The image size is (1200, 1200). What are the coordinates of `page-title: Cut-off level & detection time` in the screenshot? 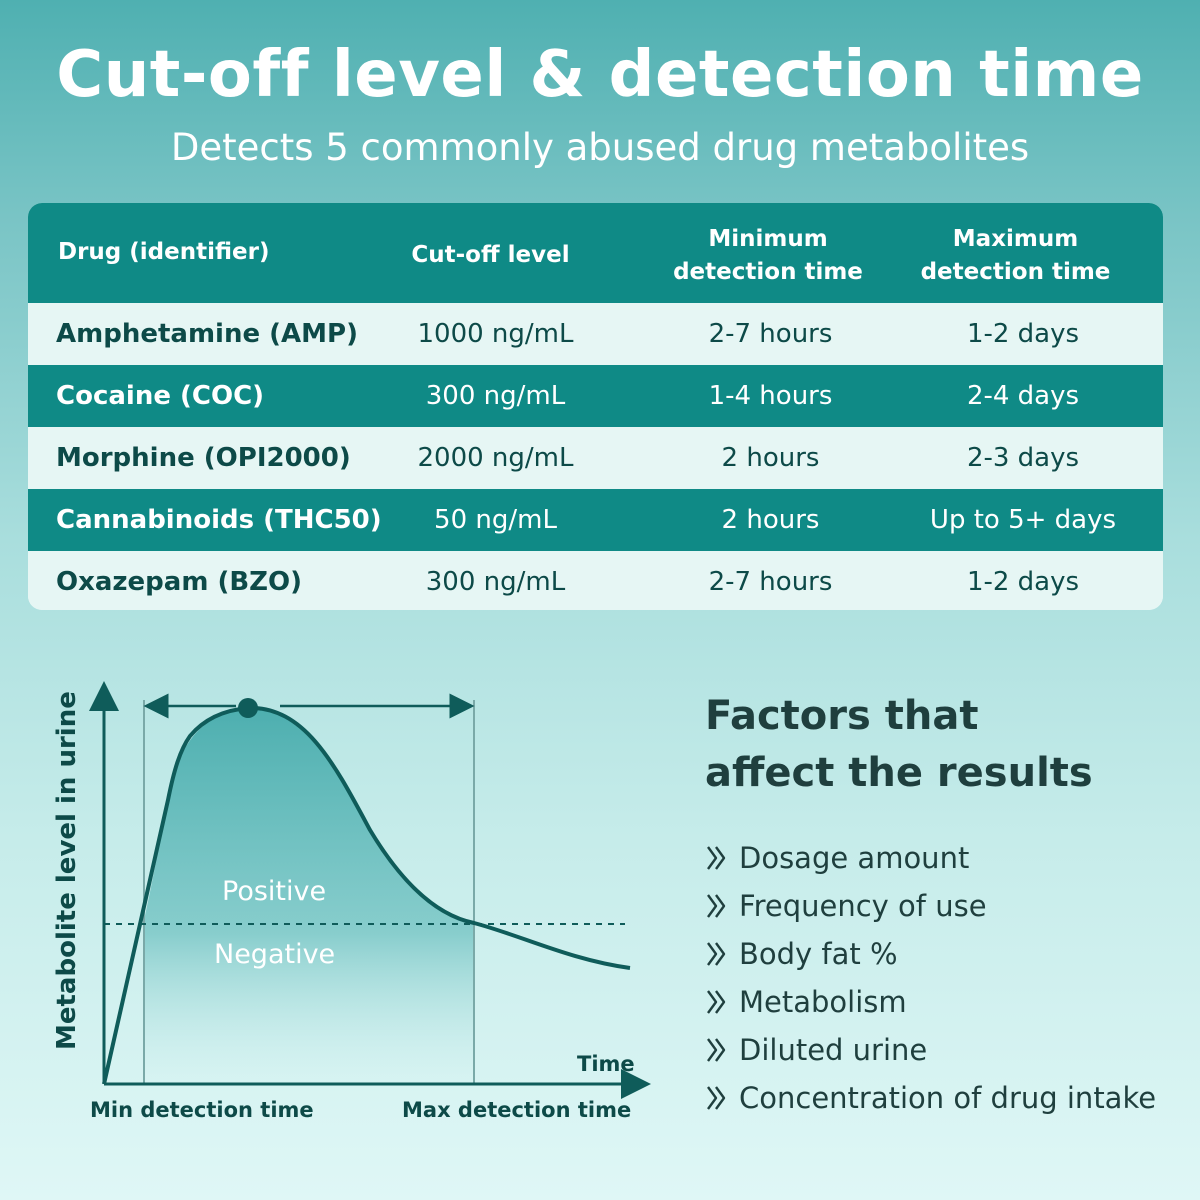 It's located at (600, 75).